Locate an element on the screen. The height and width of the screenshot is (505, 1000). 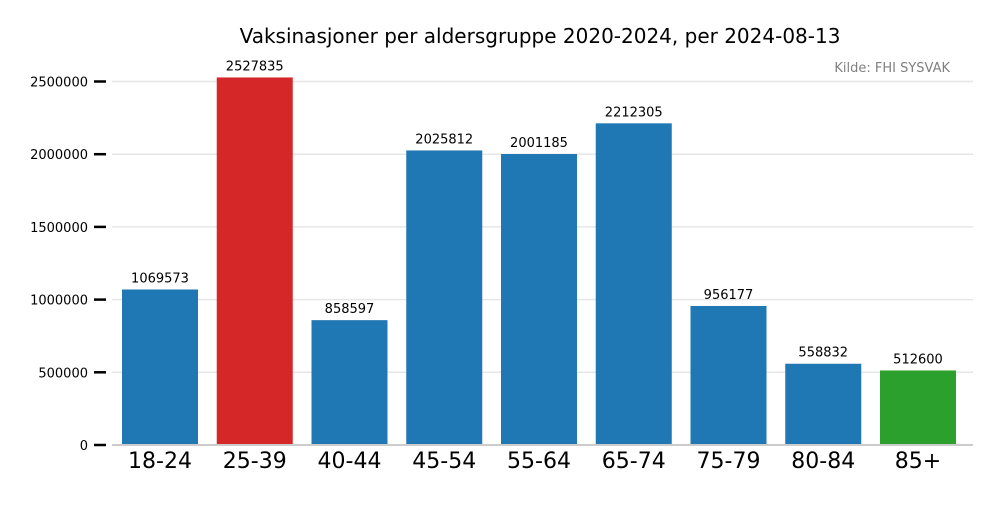
y-tick-label: 0 is located at coordinates (84, 446).